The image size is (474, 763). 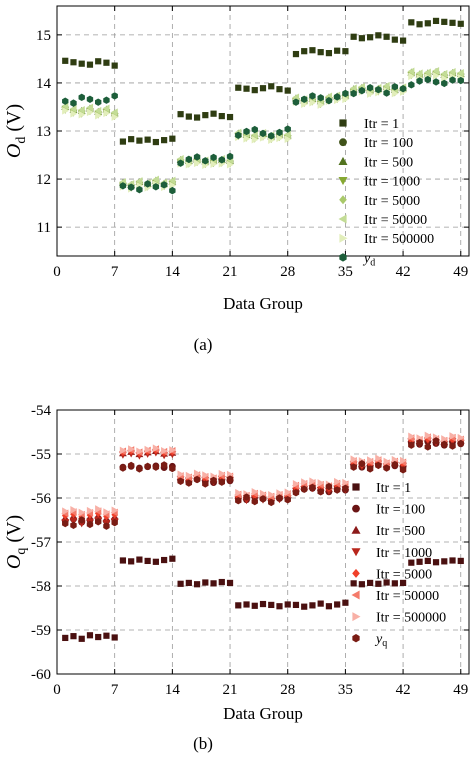 What do you see at coordinates (230, 272) in the screenshot?
I see `x-tick-label: 21` at bounding box center [230, 272].